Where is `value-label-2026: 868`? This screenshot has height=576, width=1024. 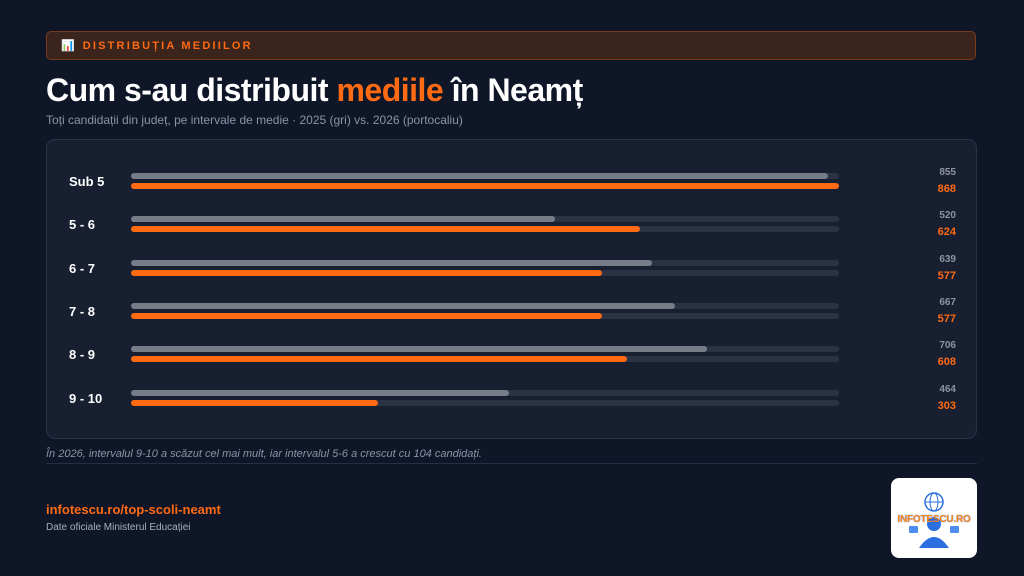
value-label-2026: 868 is located at coordinates (946, 189).